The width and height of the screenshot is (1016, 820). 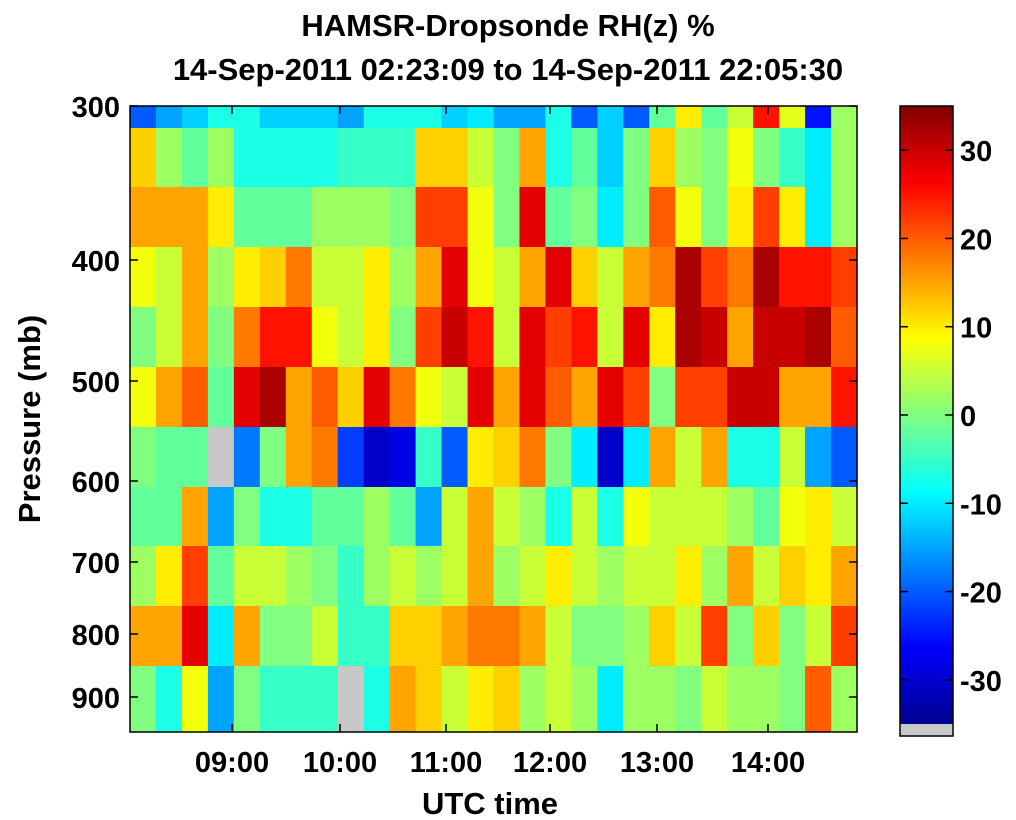 I want to click on x-axis-label: UTC time, so click(x=490, y=803).